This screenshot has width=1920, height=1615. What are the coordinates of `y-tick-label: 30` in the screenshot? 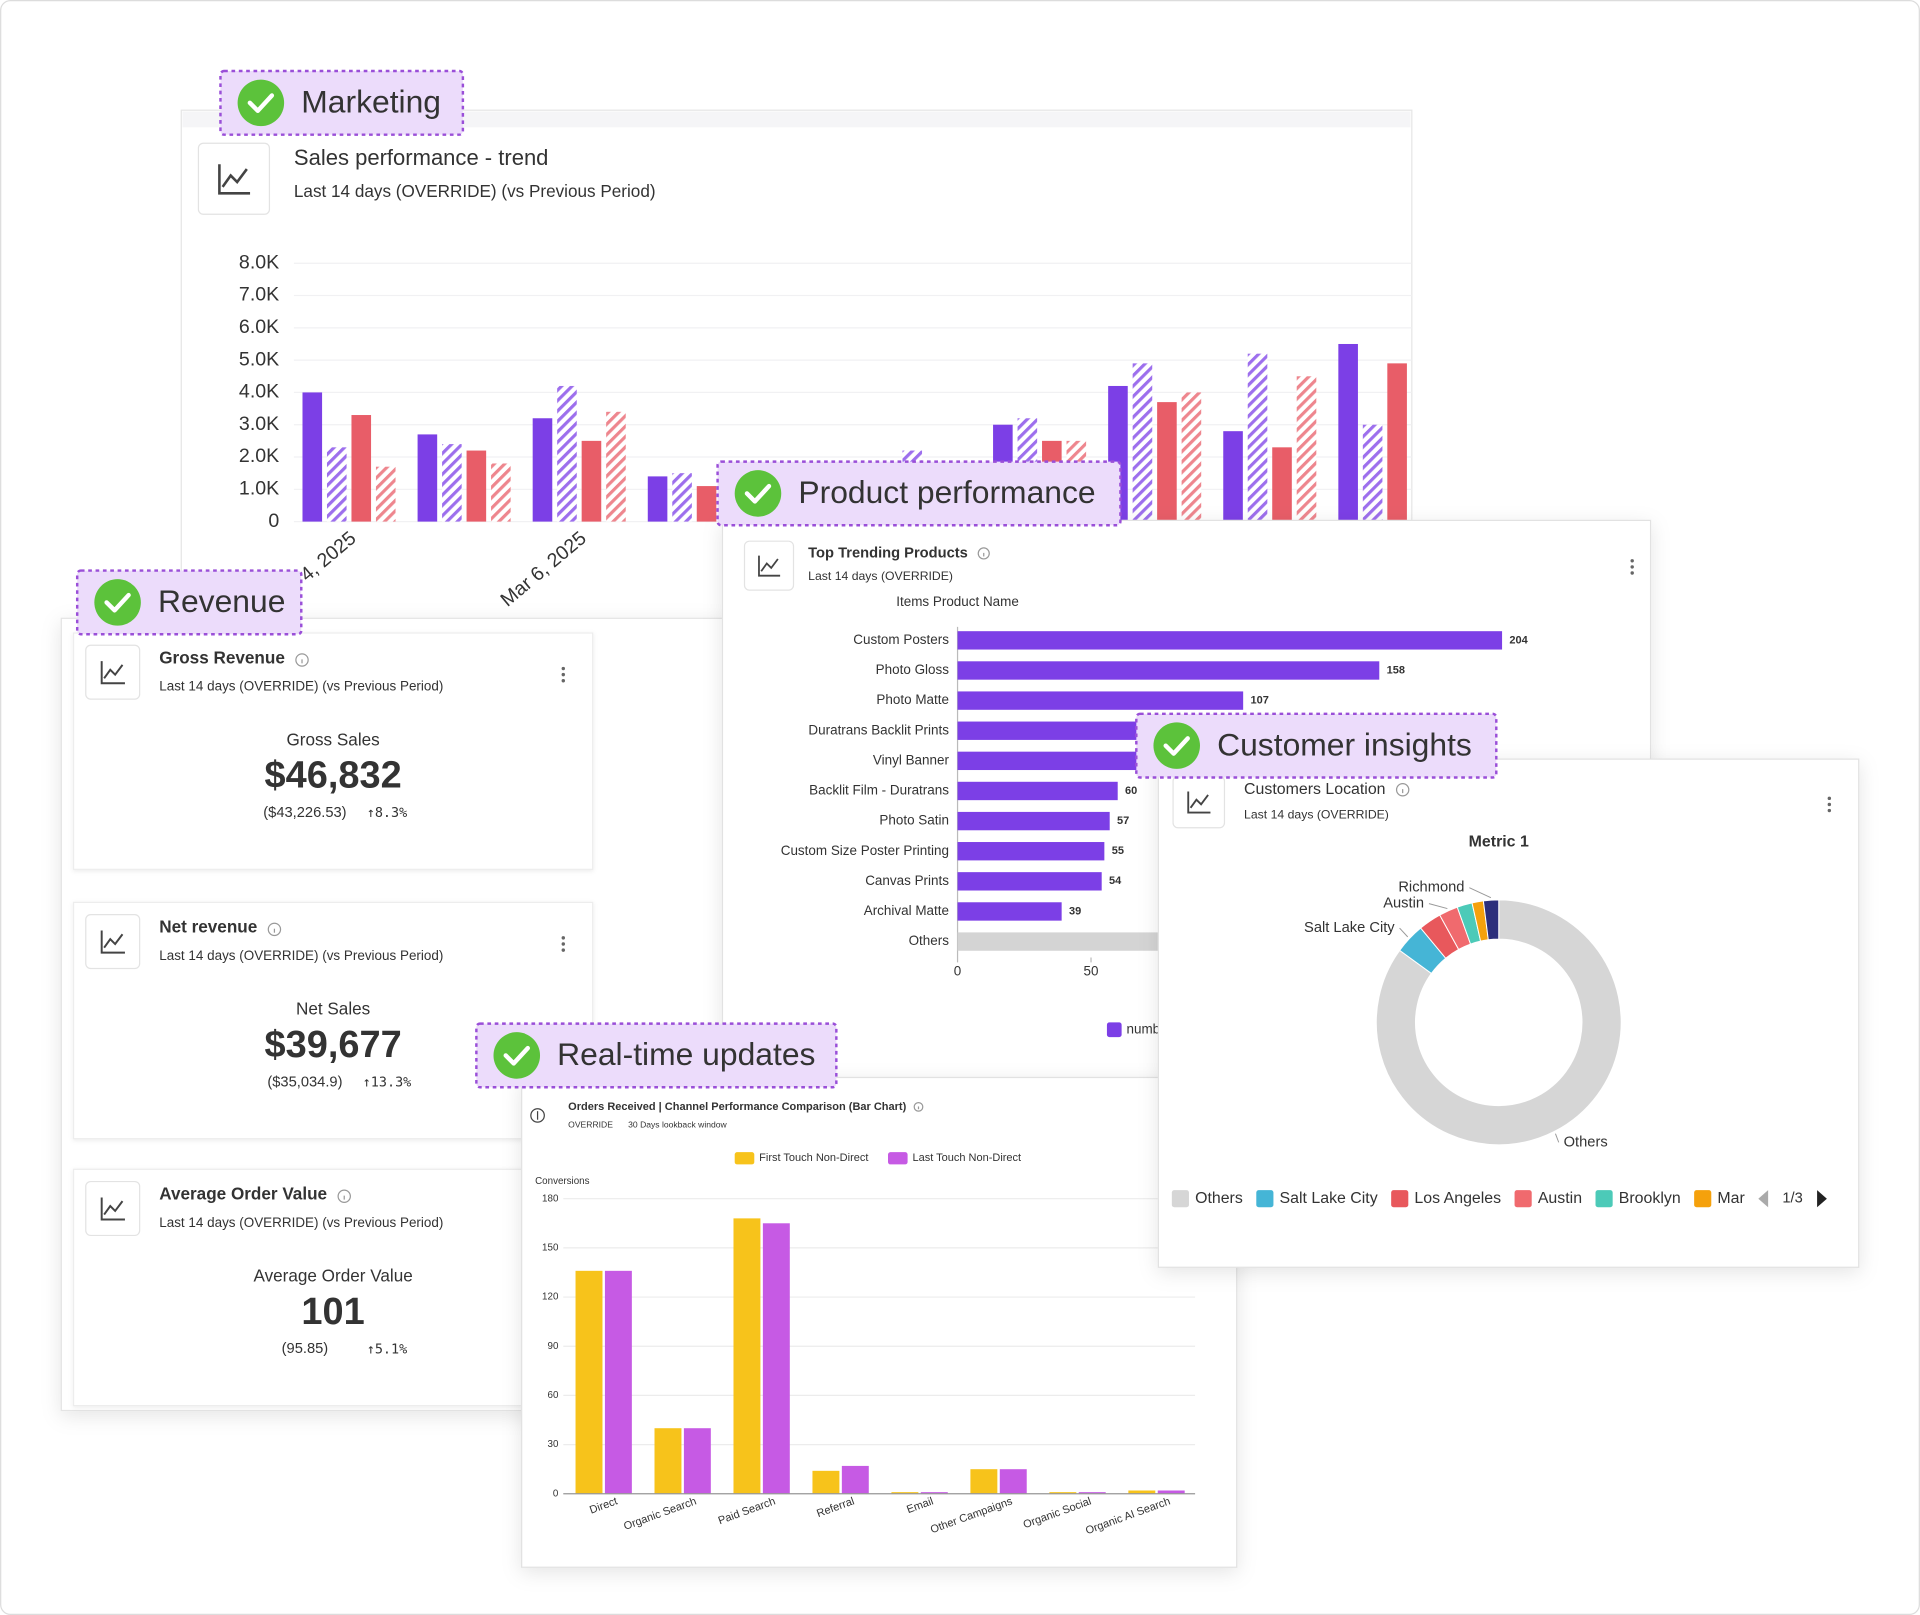 It's located at (553, 1444).